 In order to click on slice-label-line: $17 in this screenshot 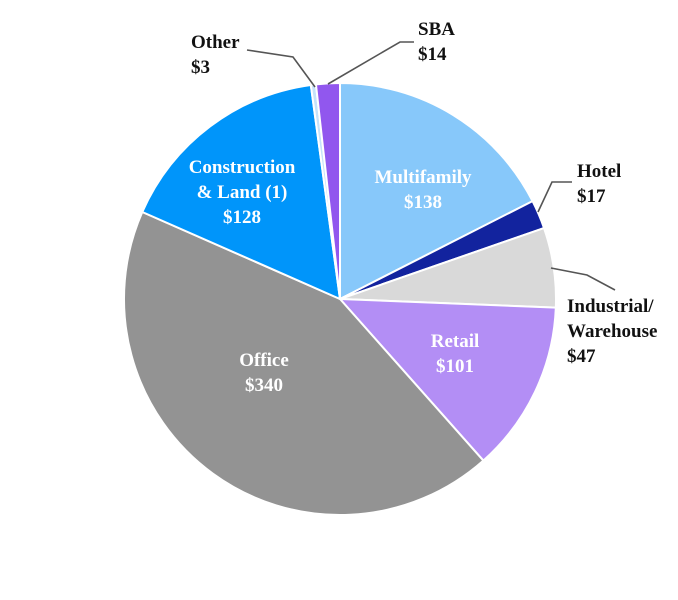, I will do `click(591, 196)`.